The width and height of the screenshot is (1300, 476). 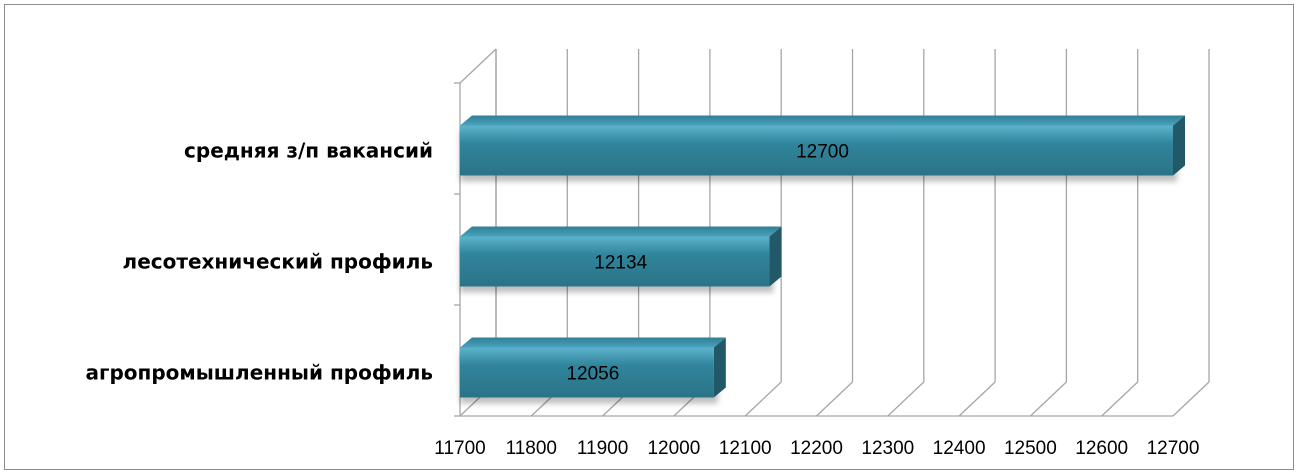 I want to click on data-label: 12134, so click(x=620, y=263).